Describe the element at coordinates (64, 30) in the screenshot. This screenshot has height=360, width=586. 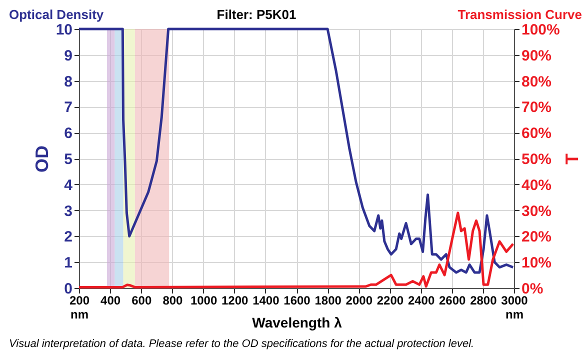
I see `y-tick-label: 10` at that location.